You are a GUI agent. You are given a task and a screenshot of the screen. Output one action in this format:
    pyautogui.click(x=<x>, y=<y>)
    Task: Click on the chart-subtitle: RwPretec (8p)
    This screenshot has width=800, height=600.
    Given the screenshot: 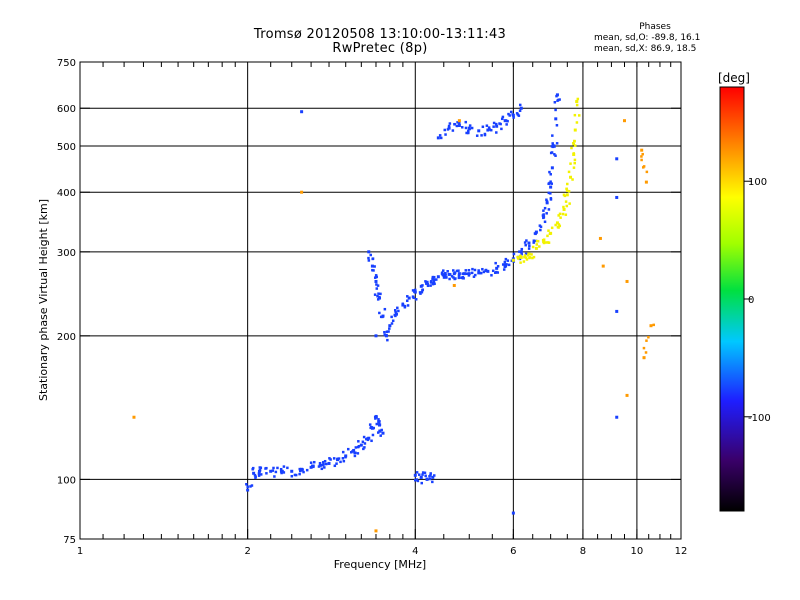 What is the action you would take?
    pyautogui.click(x=380, y=48)
    